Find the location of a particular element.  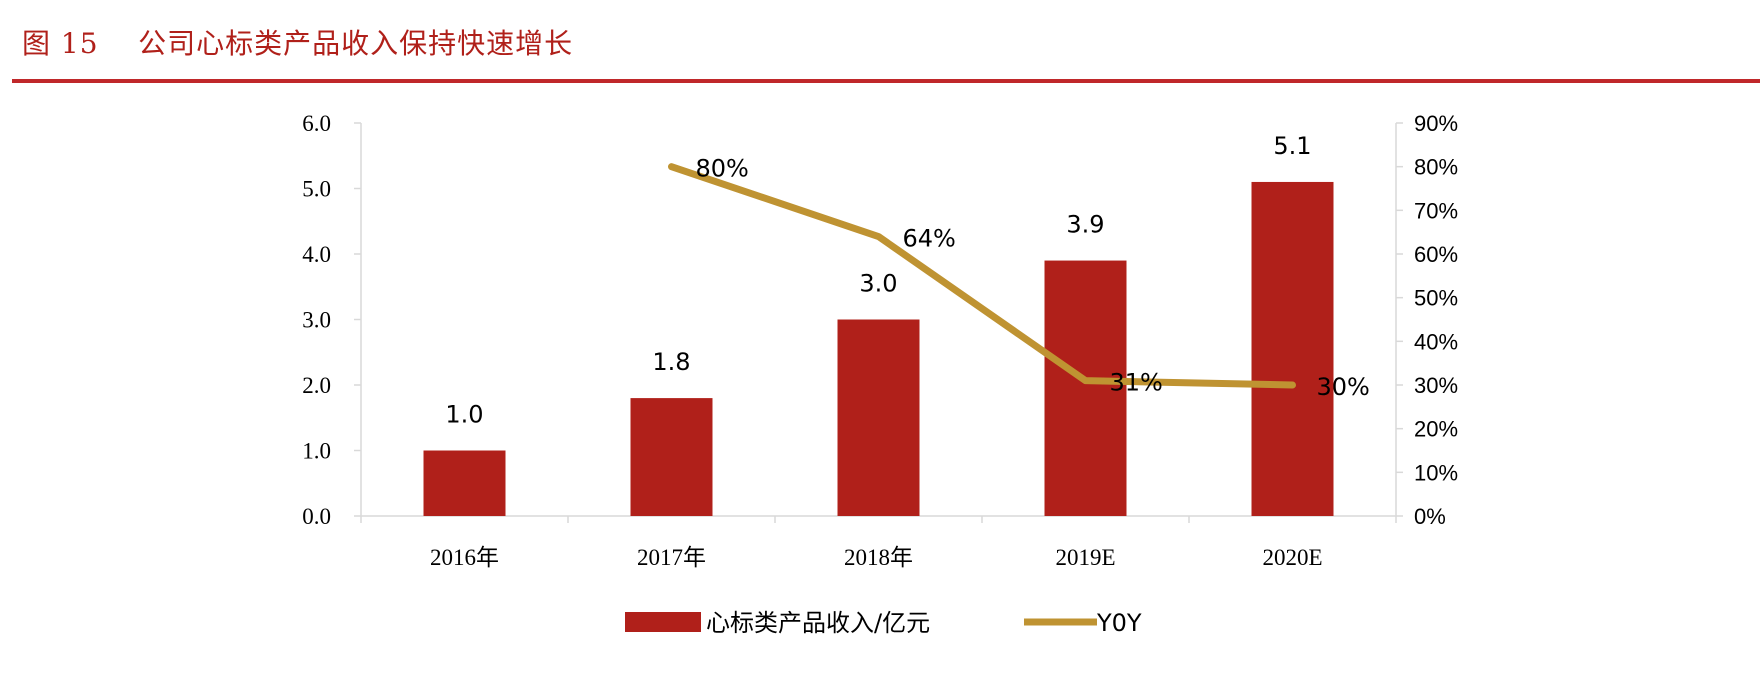

bar-2020E is located at coordinates (1292, 348).